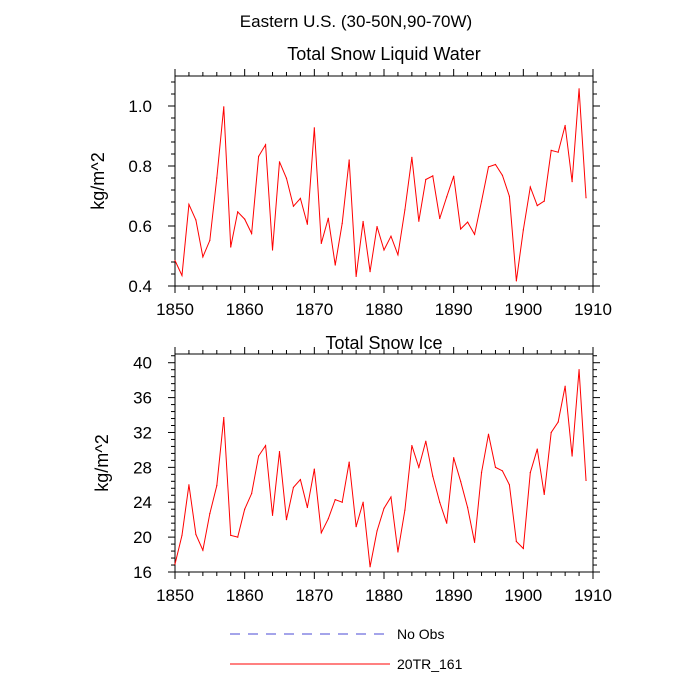  What do you see at coordinates (383, 343) in the screenshot?
I see `chart-title: Total Snow Ice` at bounding box center [383, 343].